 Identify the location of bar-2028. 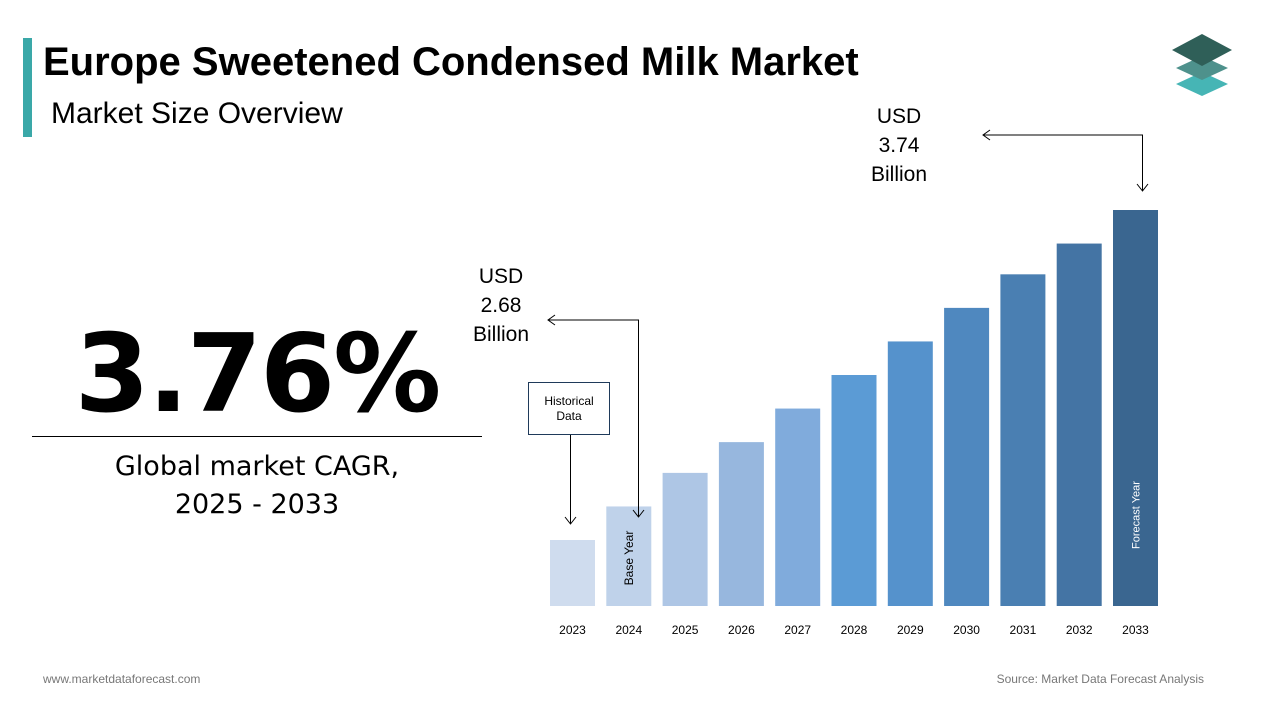
(854, 490).